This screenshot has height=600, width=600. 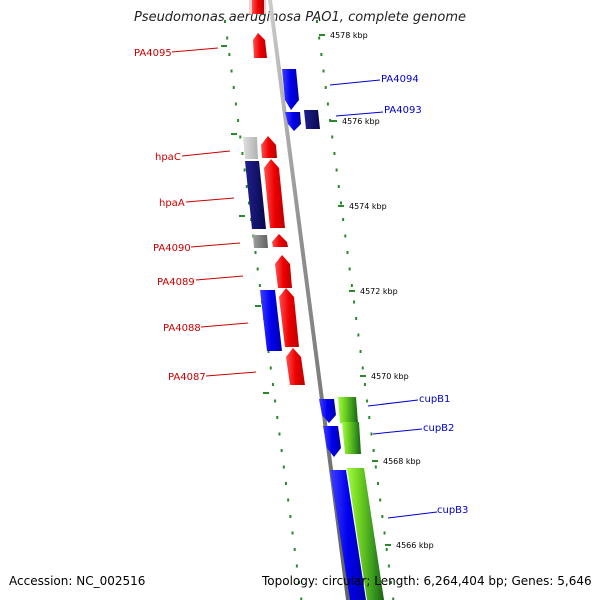 I want to click on gene-label-PA4093: PA4093, so click(x=403, y=110).